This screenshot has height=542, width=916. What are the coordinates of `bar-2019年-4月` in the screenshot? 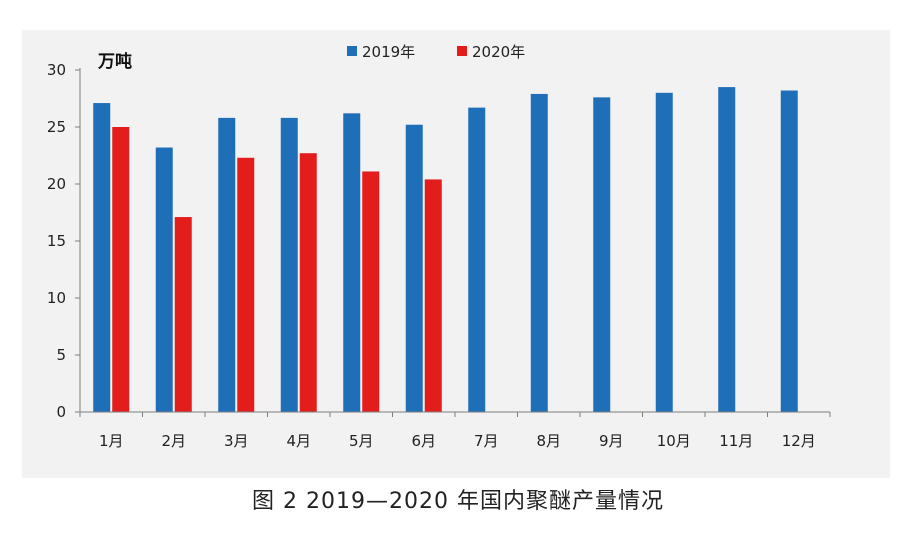 It's located at (289, 264).